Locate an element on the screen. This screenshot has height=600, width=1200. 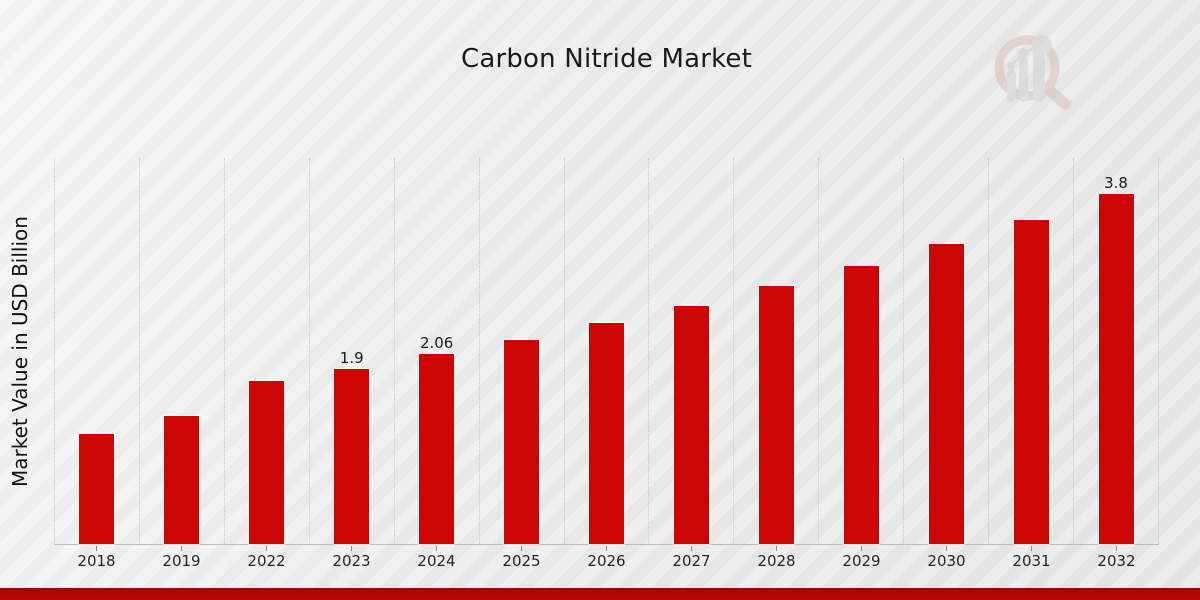
bar-2030 is located at coordinates (946, 394).